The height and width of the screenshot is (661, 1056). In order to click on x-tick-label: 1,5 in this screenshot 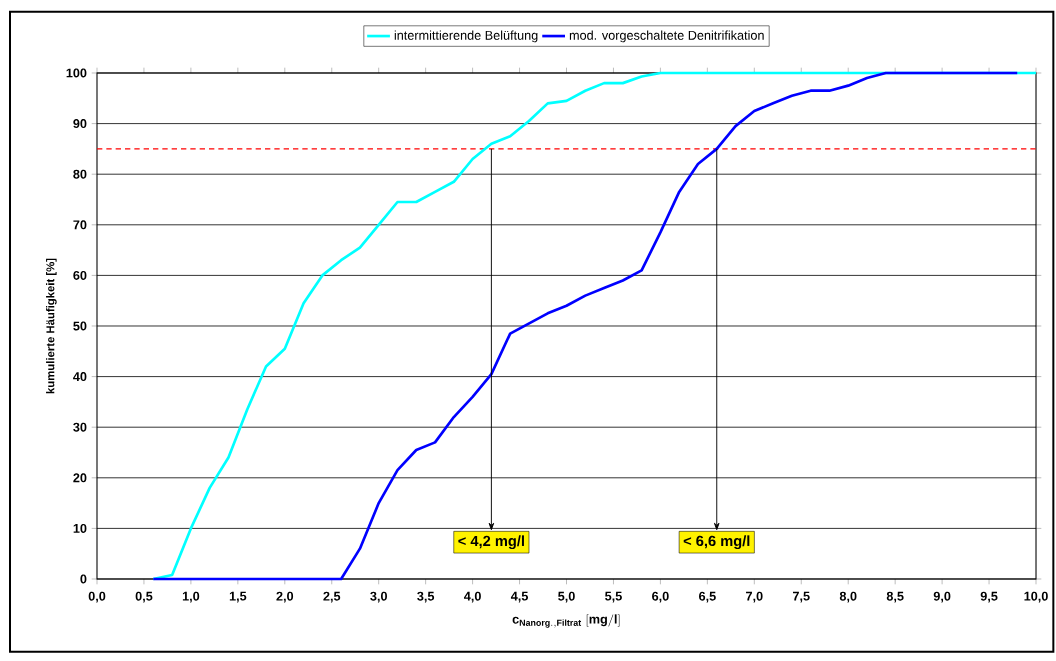, I will do `click(238, 597)`.